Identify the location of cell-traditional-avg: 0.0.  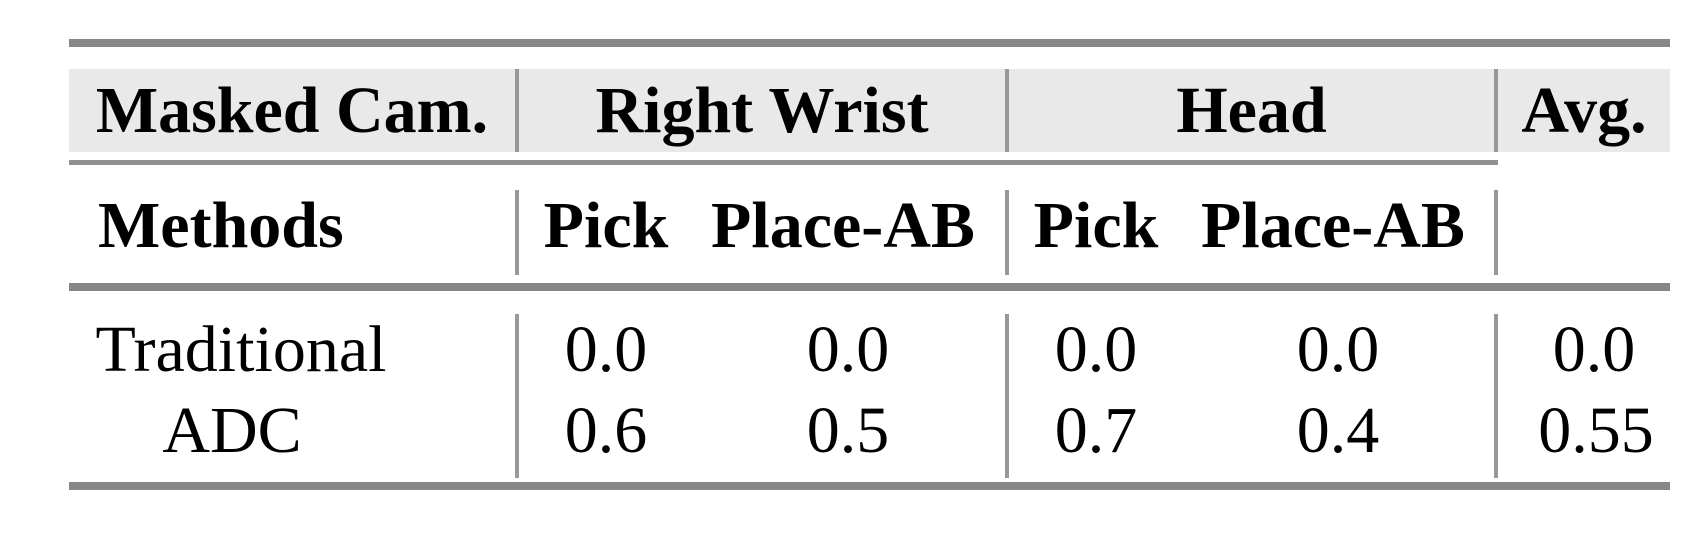
(1594, 349).